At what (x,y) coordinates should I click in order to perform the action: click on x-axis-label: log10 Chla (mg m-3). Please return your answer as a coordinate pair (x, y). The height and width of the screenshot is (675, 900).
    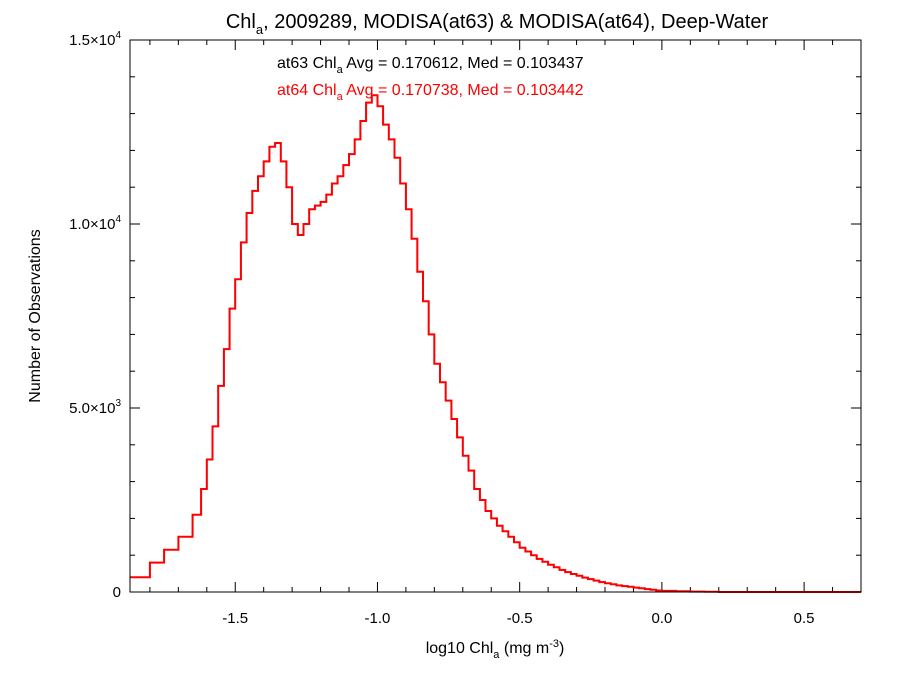
    Looking at the image, I should click on (495, 649).